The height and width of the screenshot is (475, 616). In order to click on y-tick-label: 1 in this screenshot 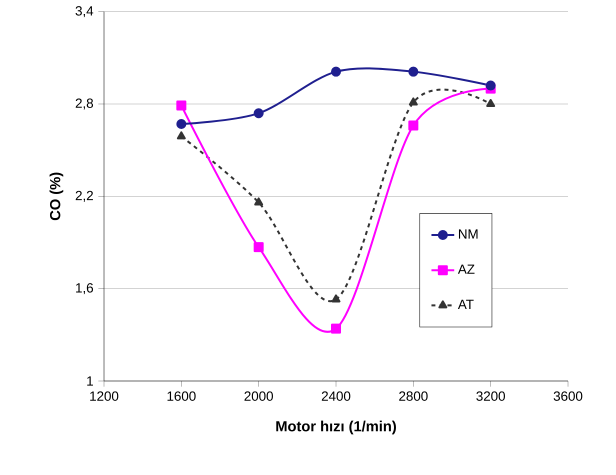, I will do `click(90, 381)`.